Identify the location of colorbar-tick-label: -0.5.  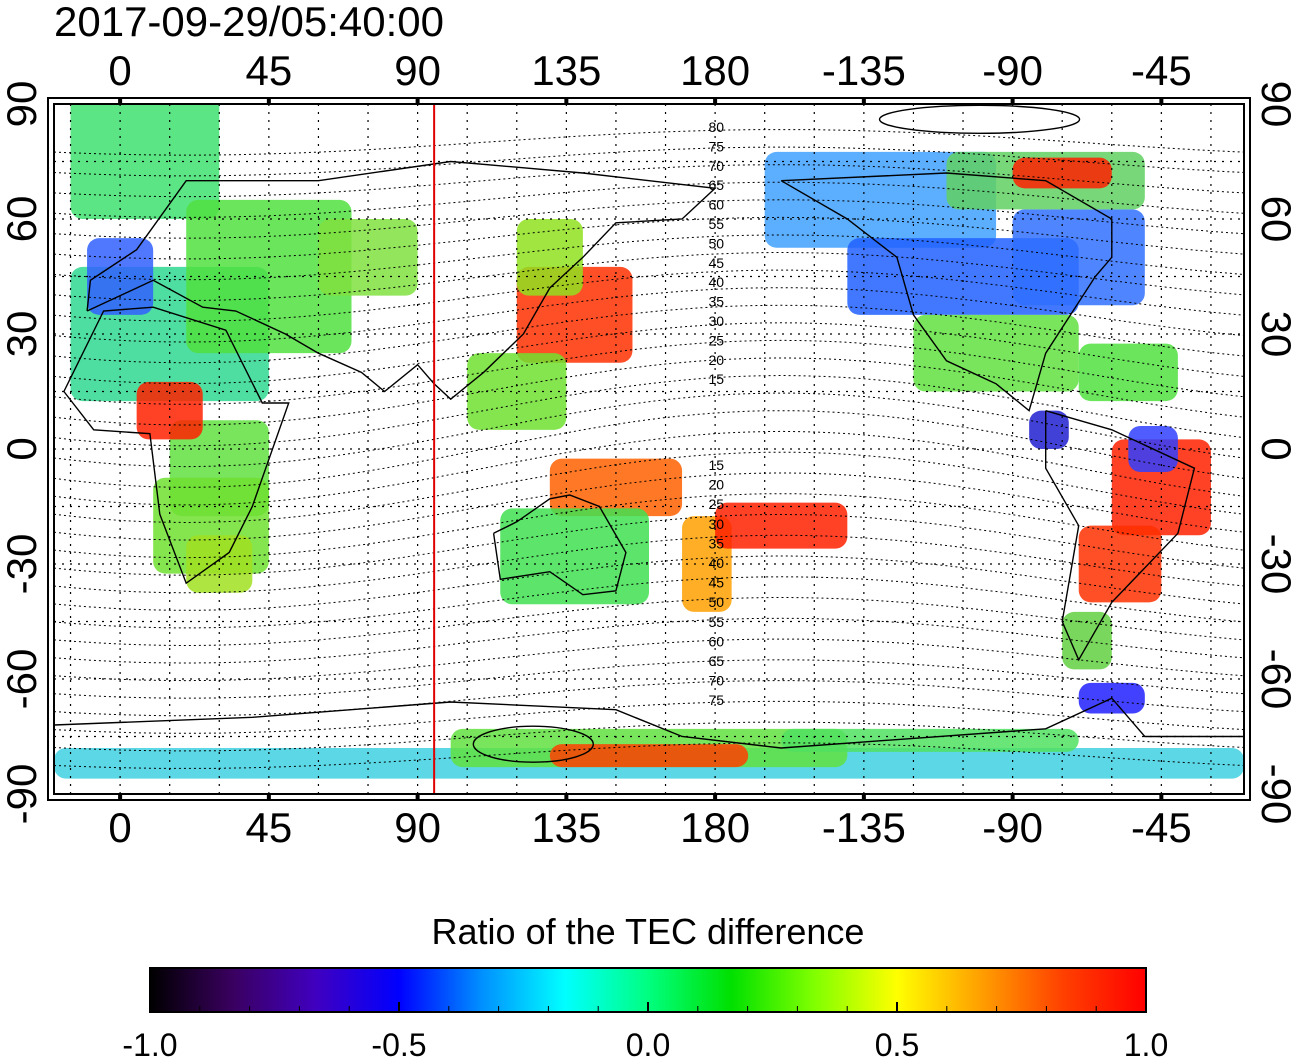
(398, 1045).